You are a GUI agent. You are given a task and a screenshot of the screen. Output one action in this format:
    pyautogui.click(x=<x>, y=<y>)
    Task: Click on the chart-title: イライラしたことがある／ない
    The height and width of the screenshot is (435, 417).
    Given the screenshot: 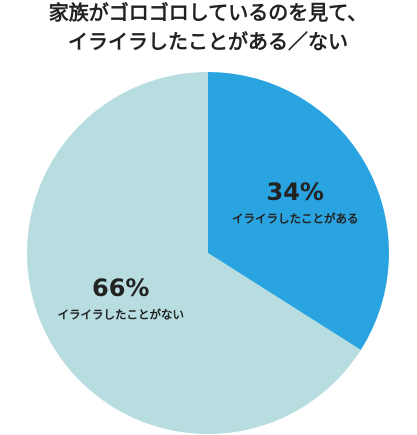 What is the action you would take?
    pyautogui.click(x=208, y=42)
    